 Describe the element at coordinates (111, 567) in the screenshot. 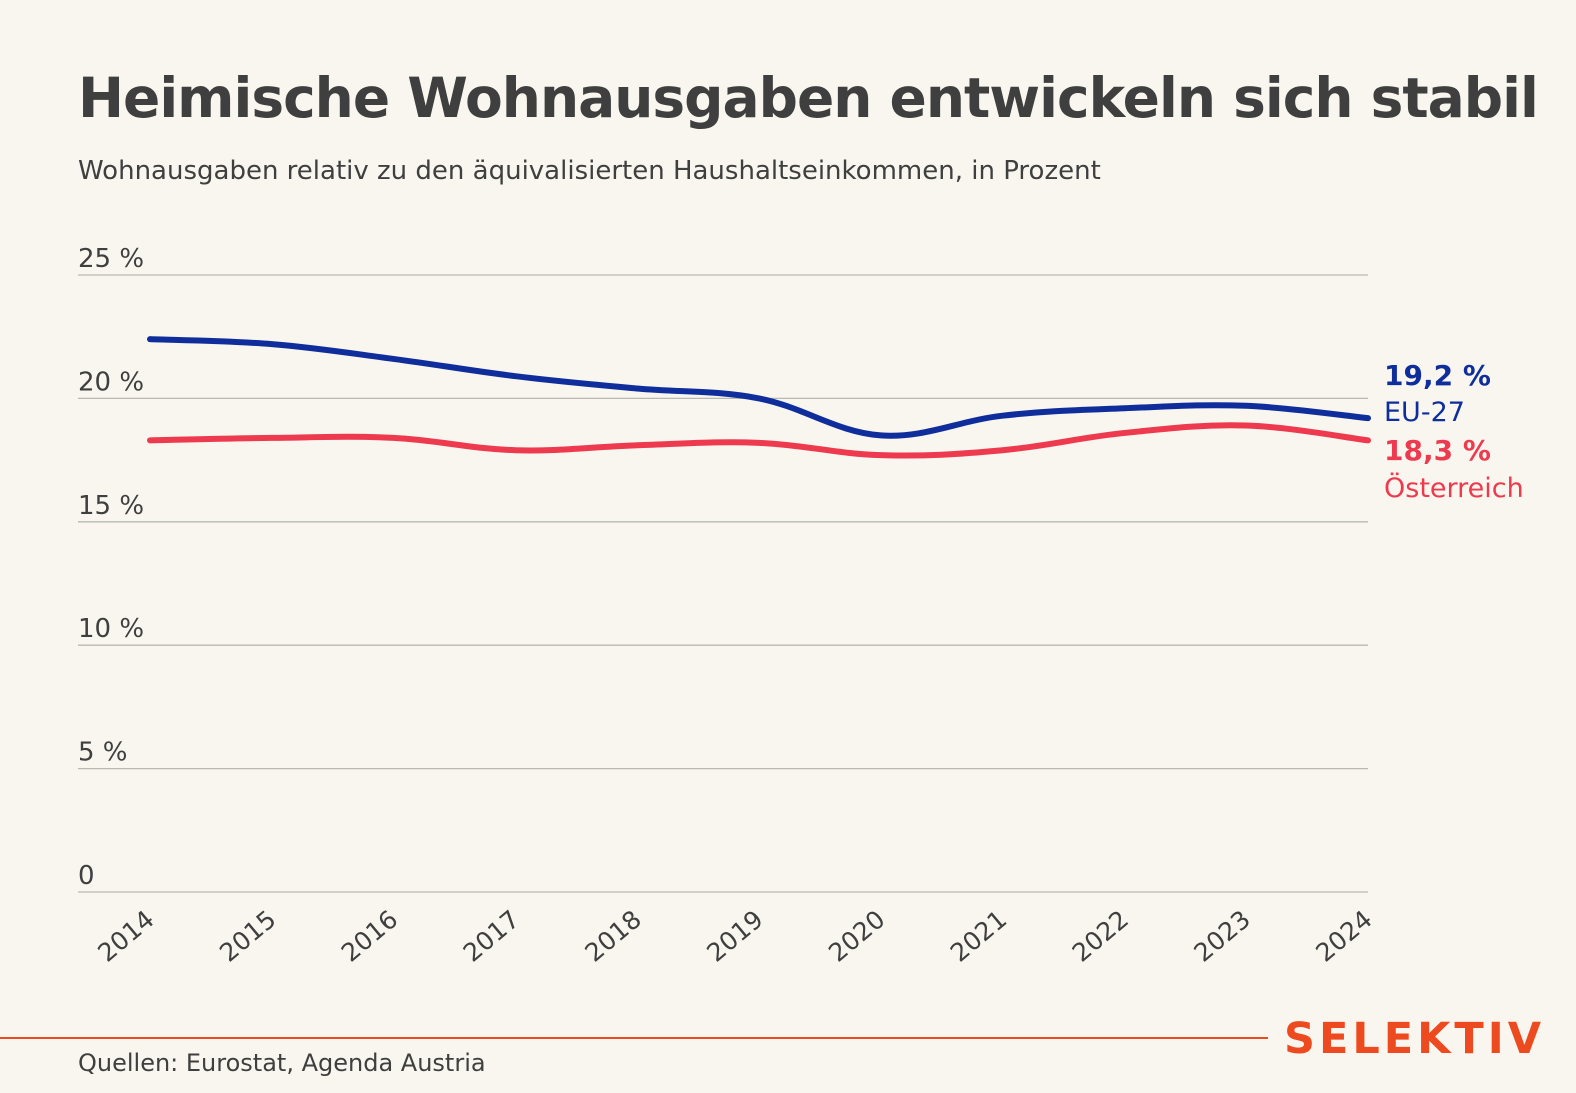

I see `y-axis-ticks: 0 5 % 10 % 15 % 20 % 25 %` at that location.